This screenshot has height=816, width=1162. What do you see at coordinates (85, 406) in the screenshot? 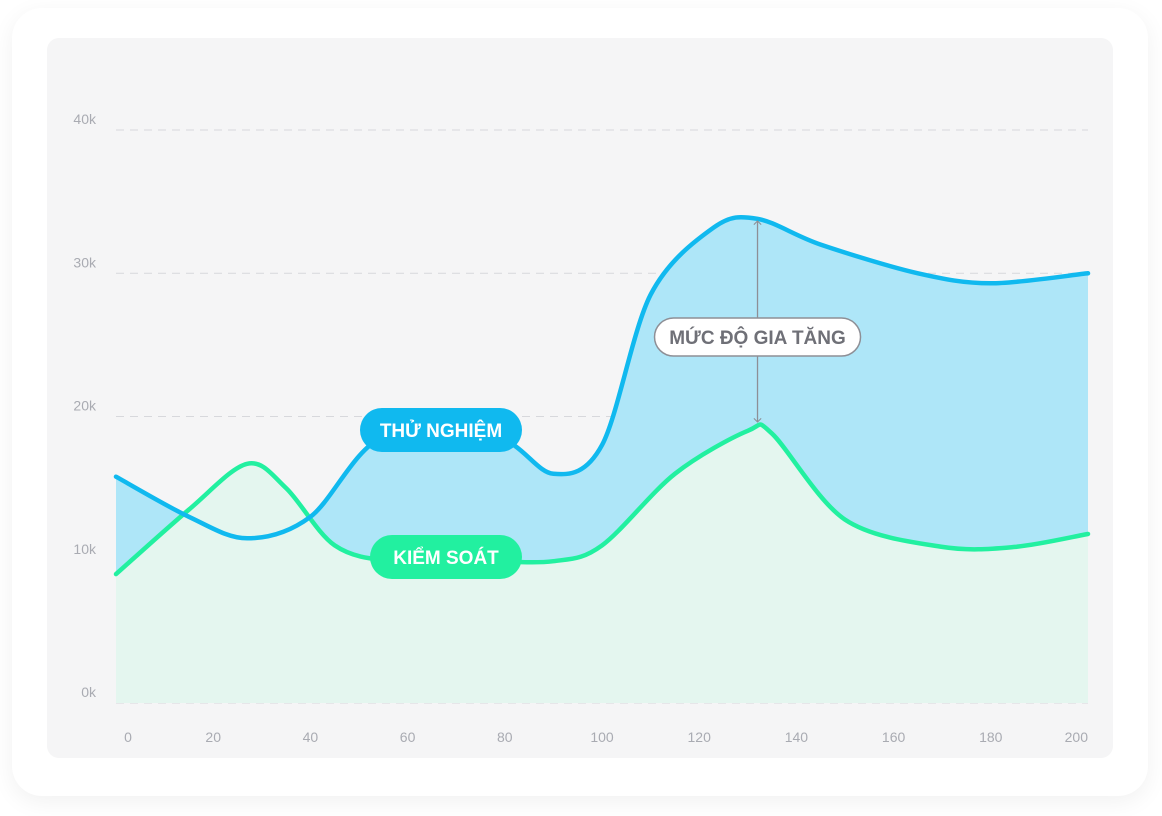
I see `y-tick-label: 20k` at bounding box center [85, 406].